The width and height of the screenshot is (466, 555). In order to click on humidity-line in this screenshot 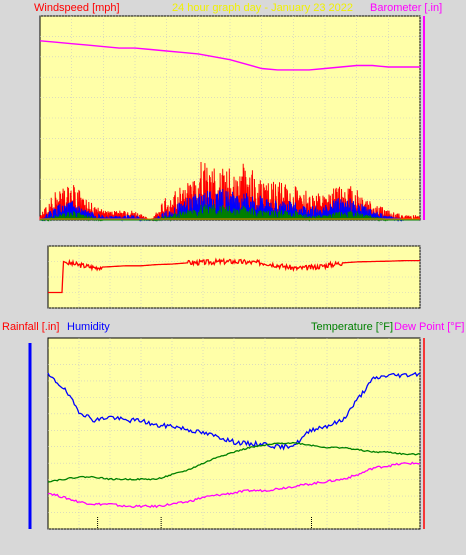, I will do `click(234, 411)`.